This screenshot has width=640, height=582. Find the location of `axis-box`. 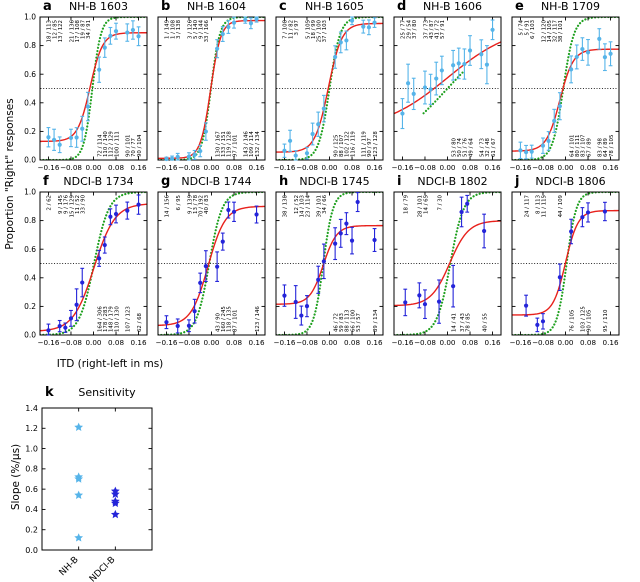

axis-box is located at coordinates (97, 479).